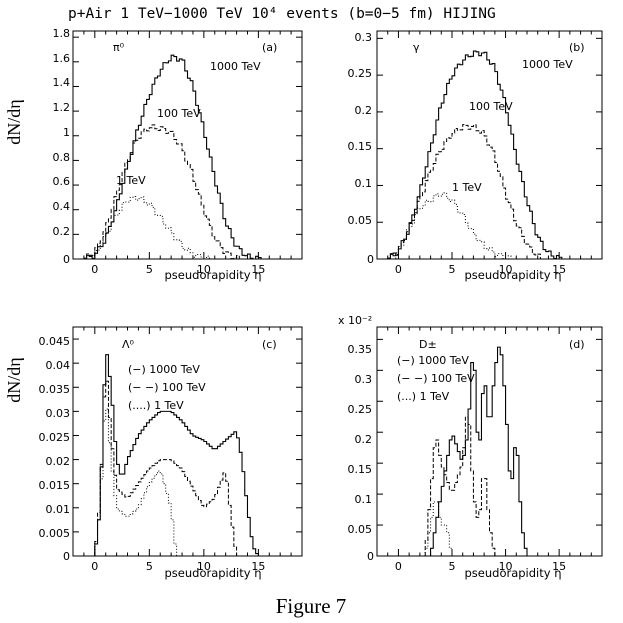 Image resolution: width=623 pixels, height=623 pixels. I want to click on panel-a-ytick-label: 1.8, so click(62, 33).